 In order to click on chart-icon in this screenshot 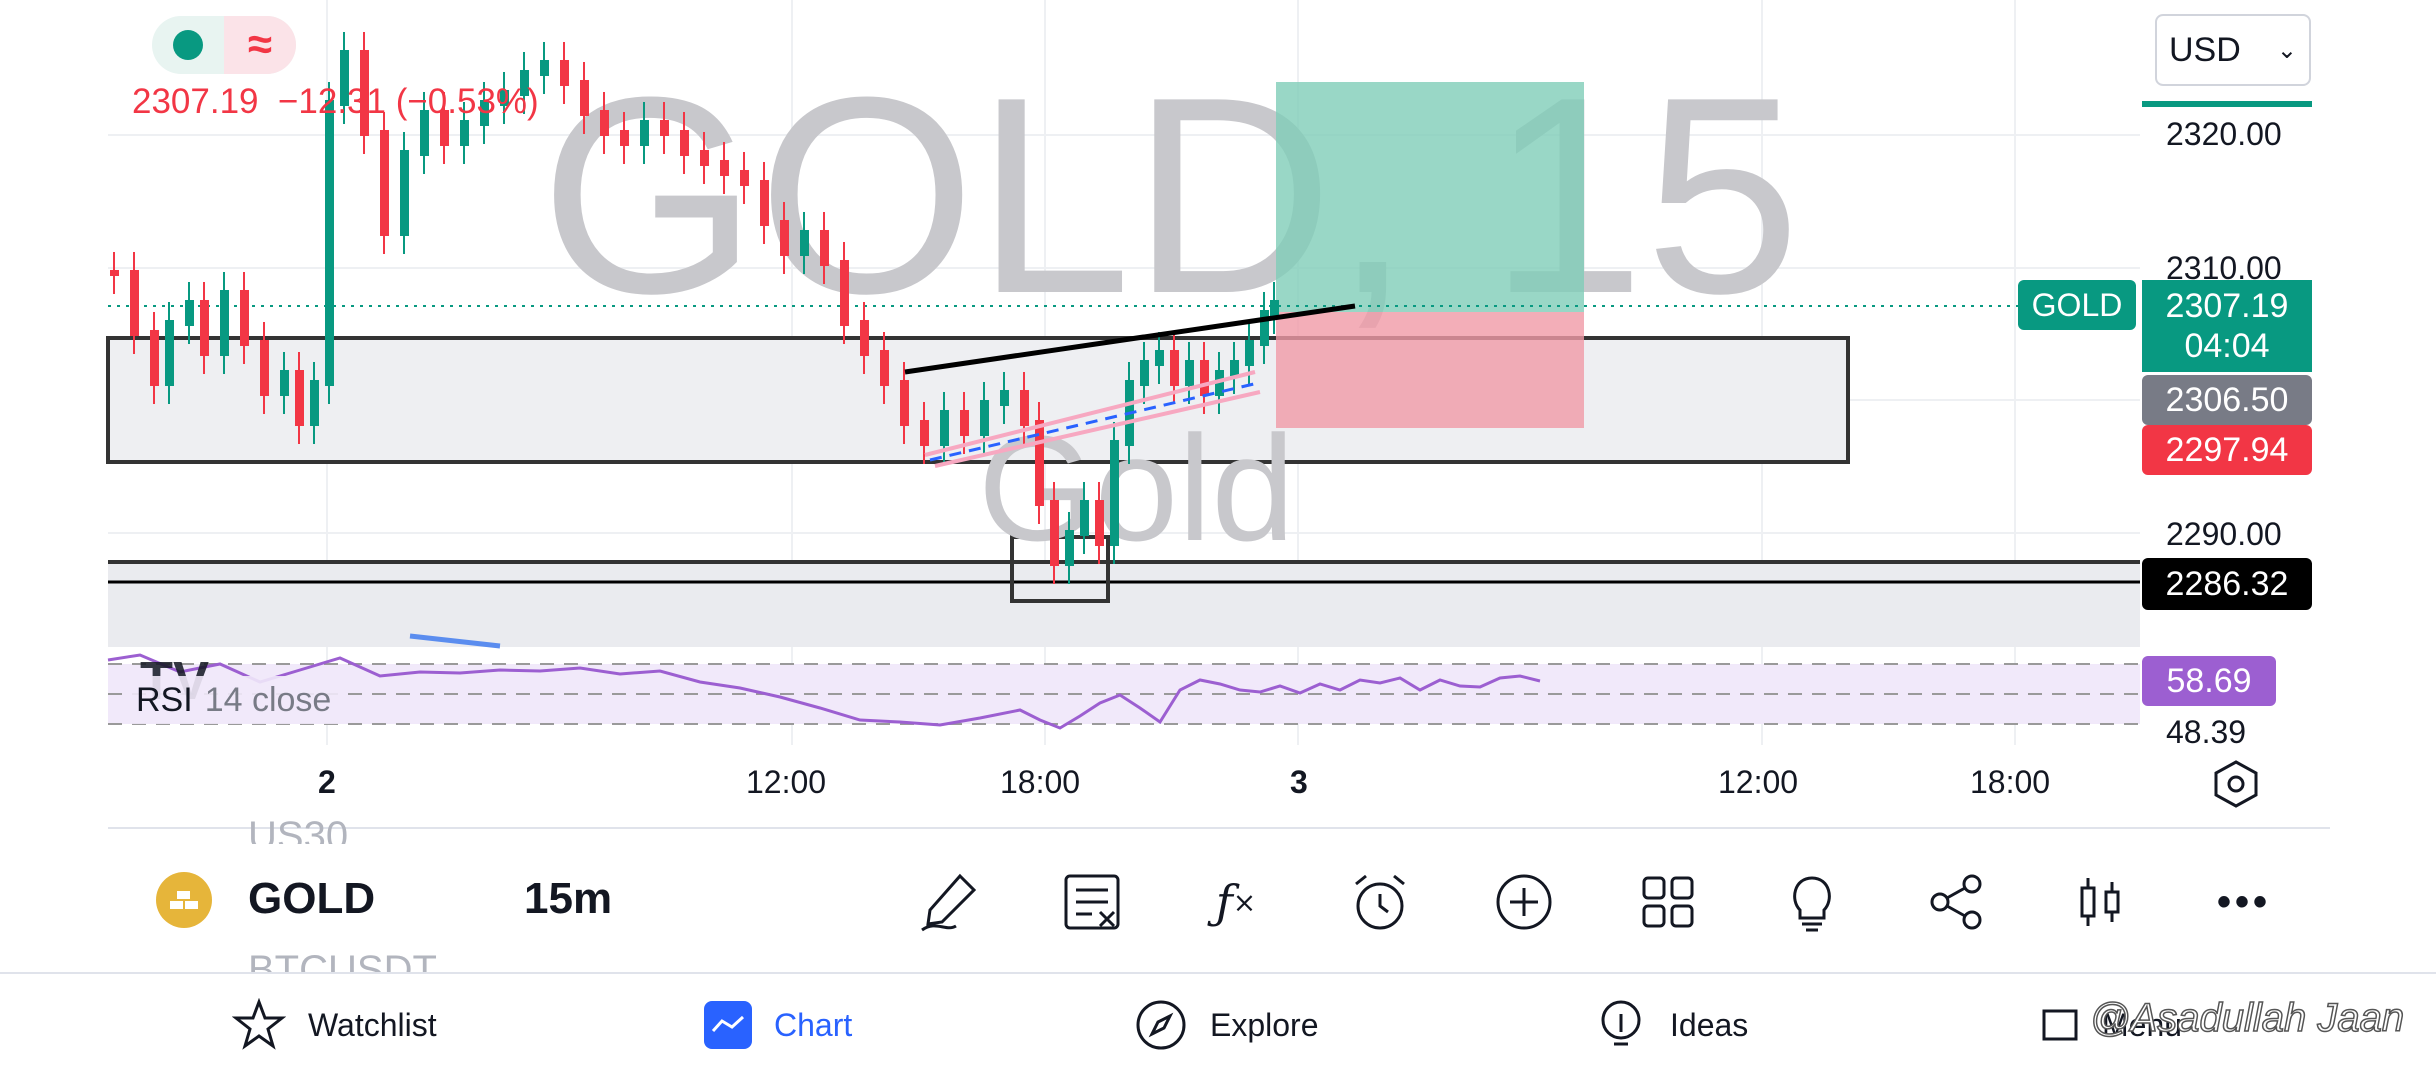, I will do `click(728, 1025)`.